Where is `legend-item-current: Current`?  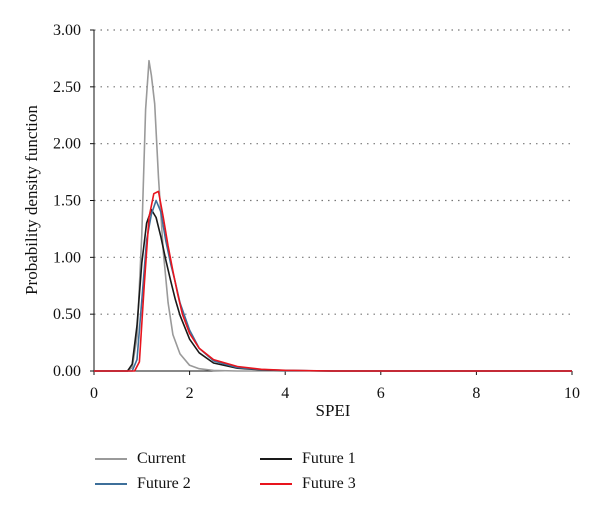 legend-item-current: Current is located at coordinates (177, 459).